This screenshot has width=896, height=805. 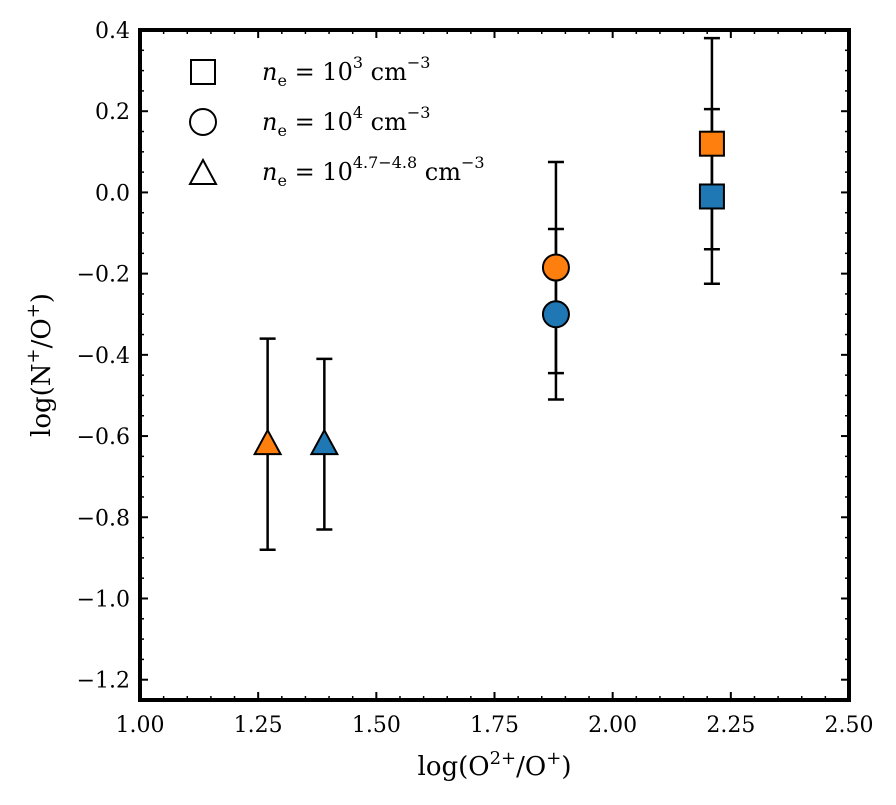 What do you see at coordinates (103, 599) in the screenshot?
I see `y-tick-label: −1.0` at bounding box center [103, 599].